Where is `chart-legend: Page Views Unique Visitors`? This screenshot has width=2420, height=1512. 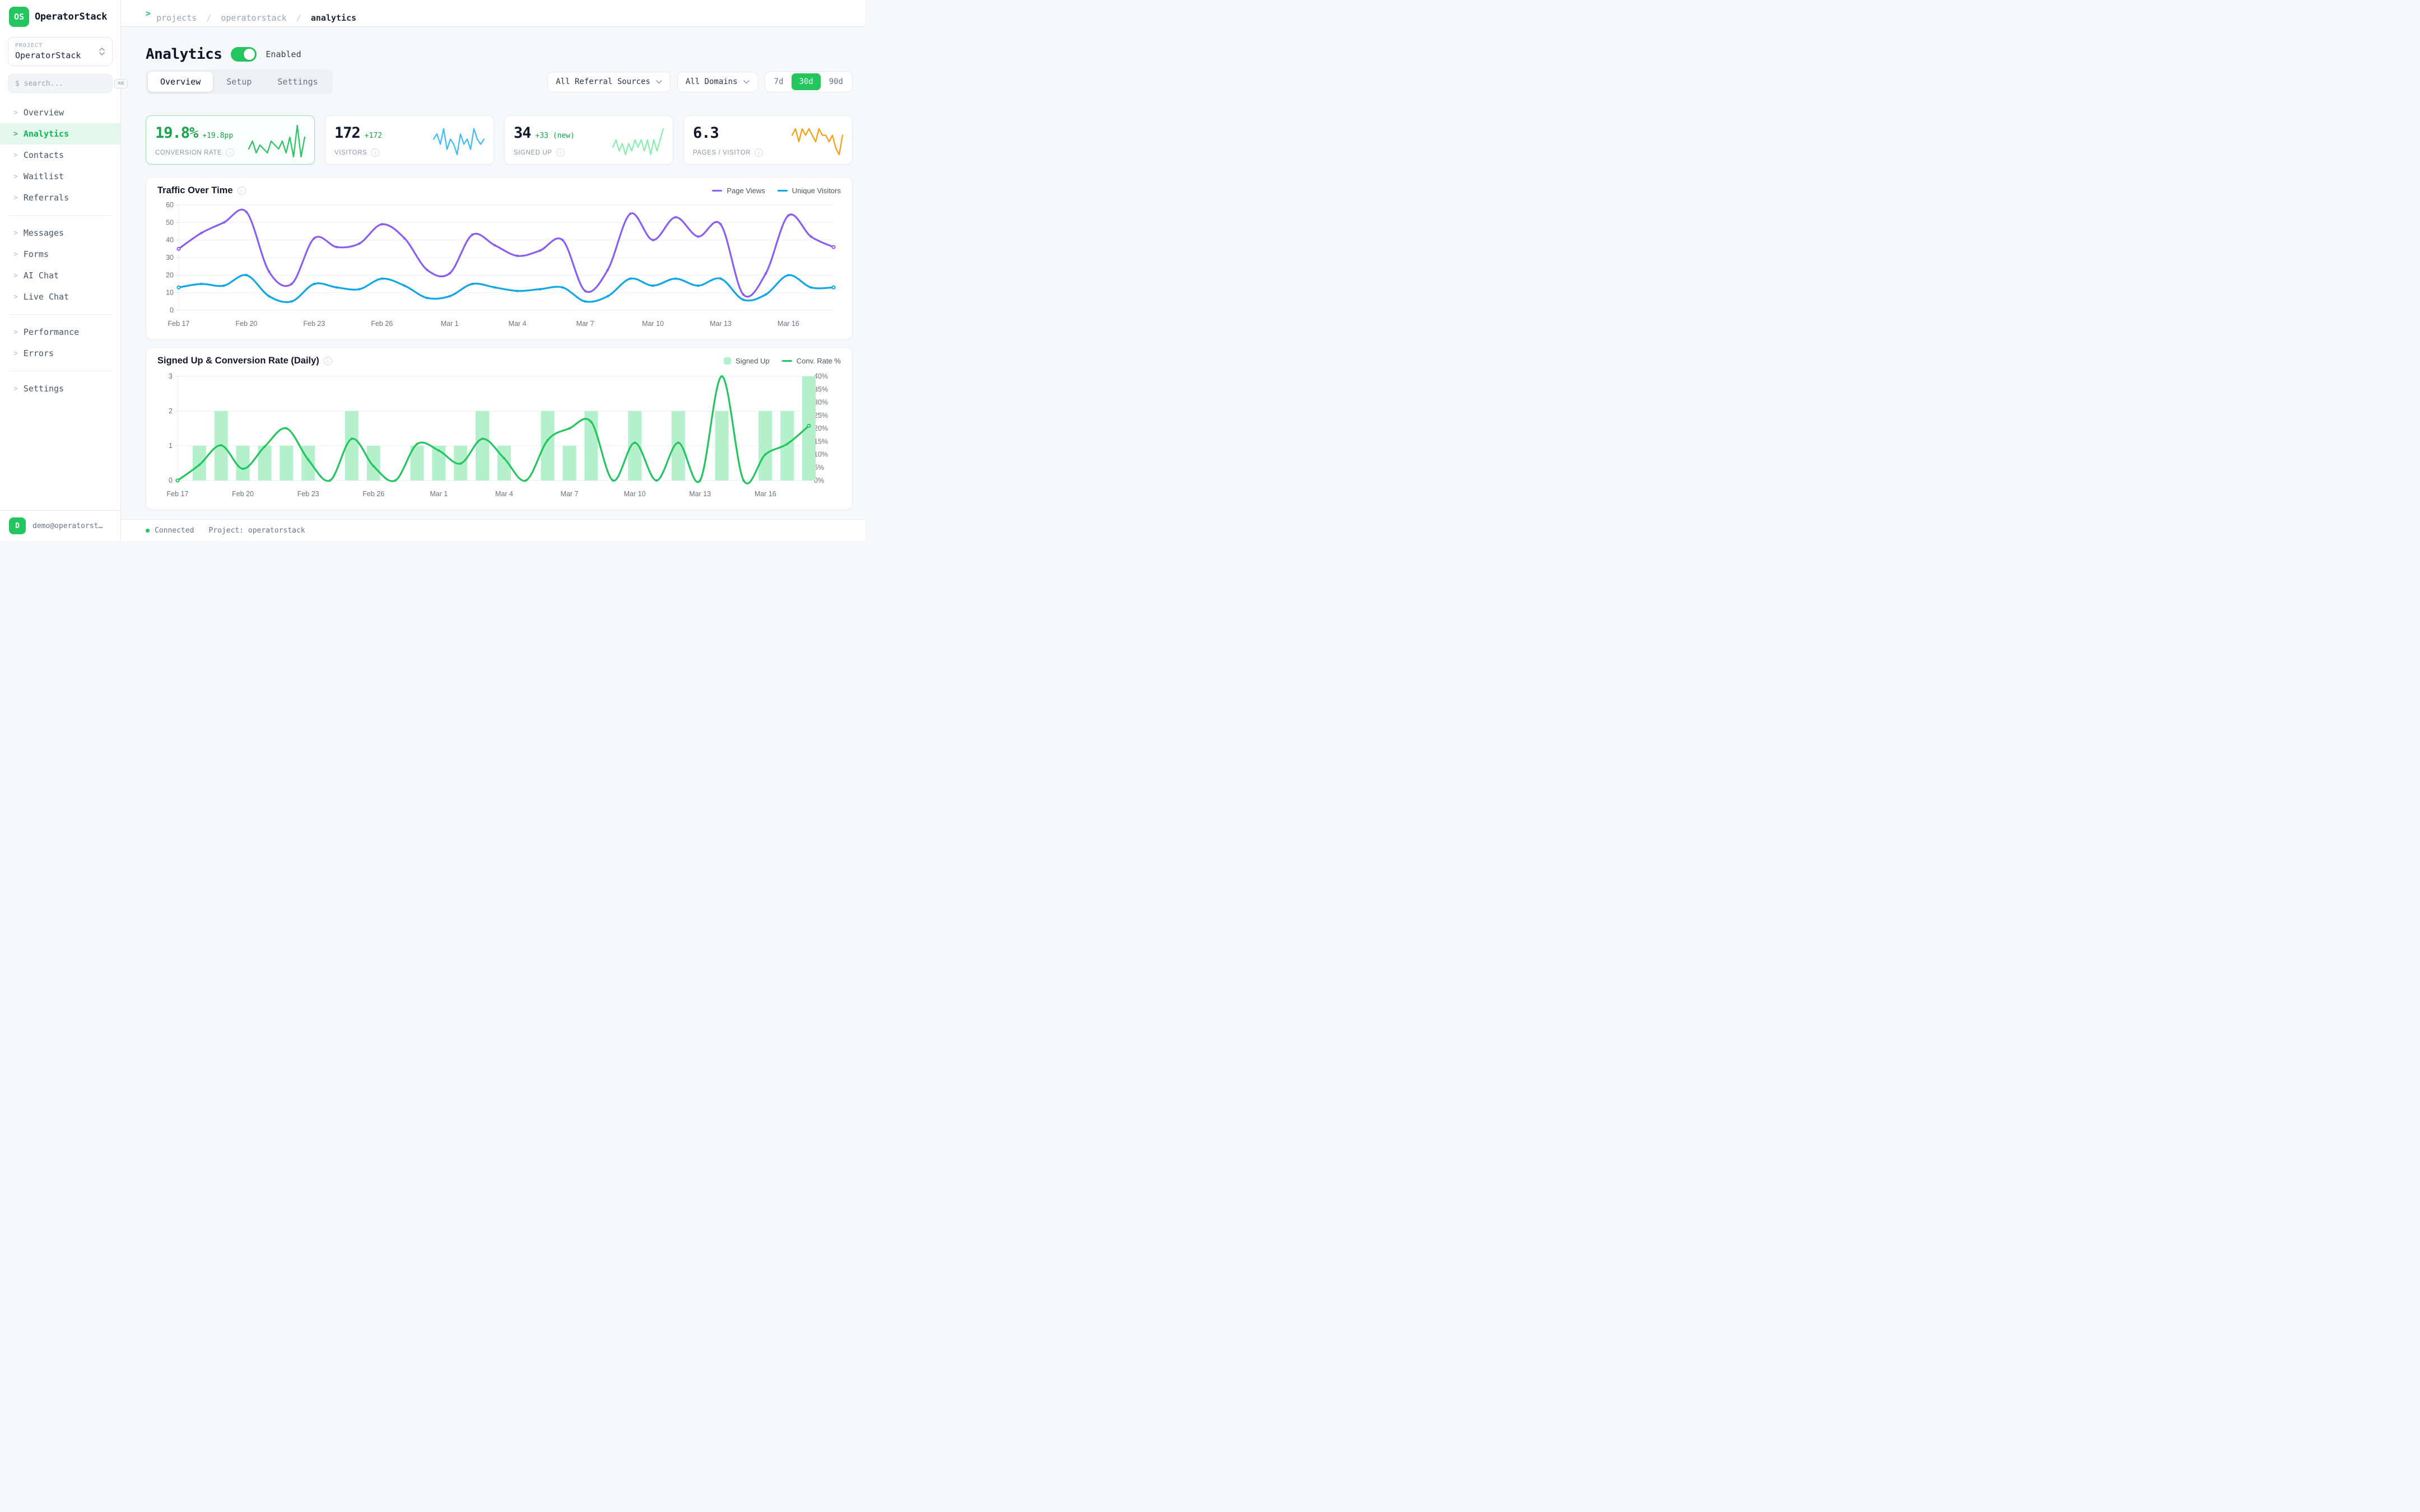
chart-legend: Page Views Unique Visitors is located at coordinates (777, 191).